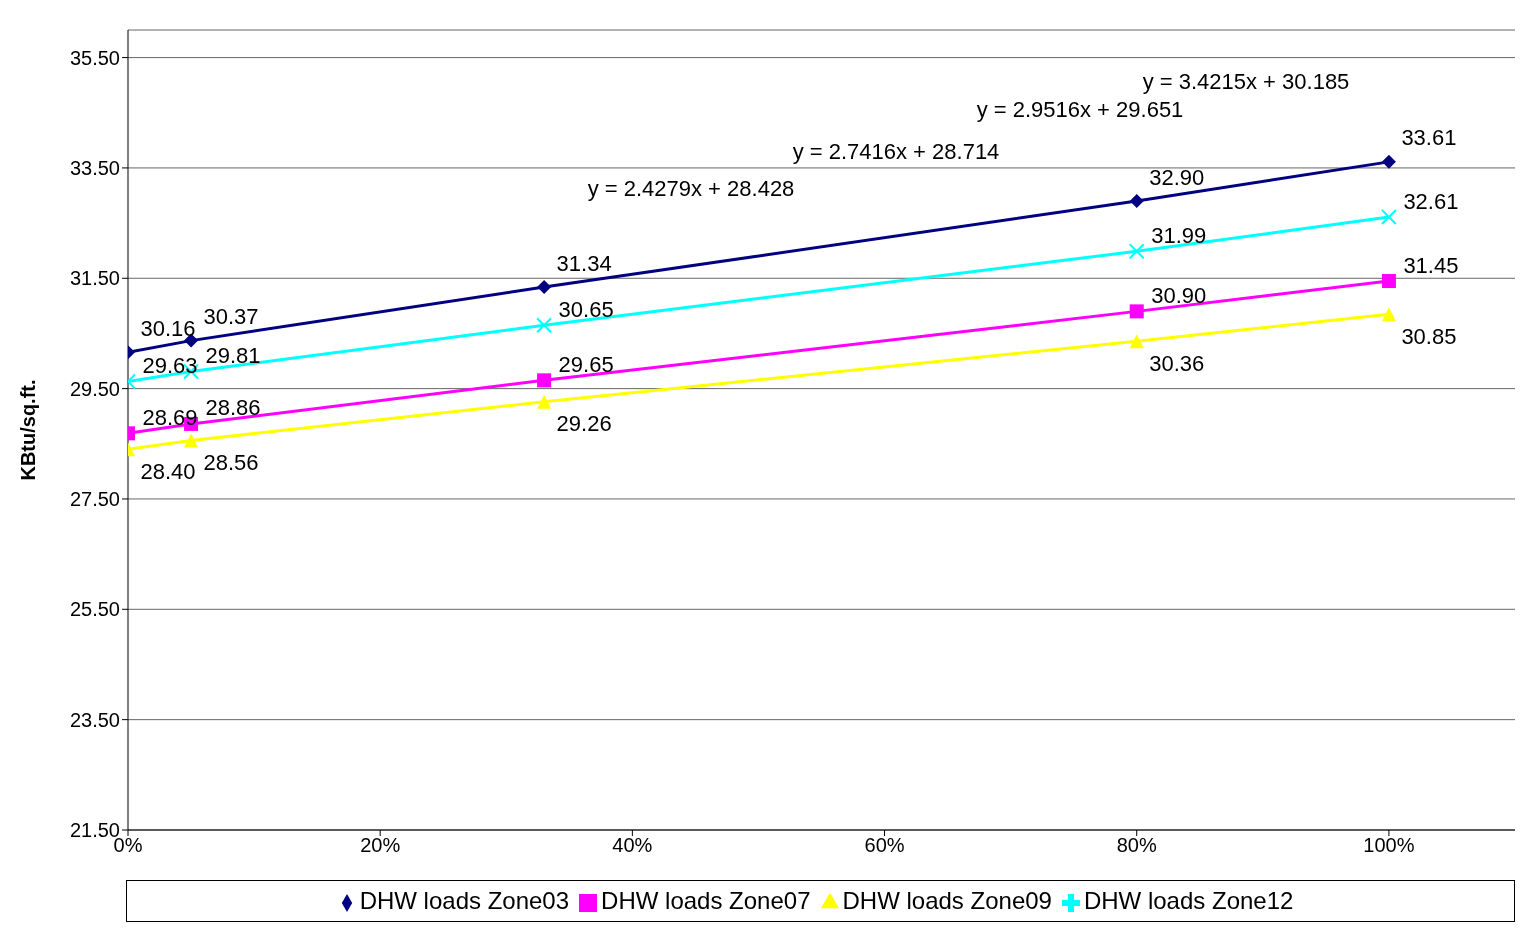 The width and height of the screenshot is (1523, 940). Describe the element at coordinates (1431, 201) in the screenshot. I see `data-label: 32.61` at that location.